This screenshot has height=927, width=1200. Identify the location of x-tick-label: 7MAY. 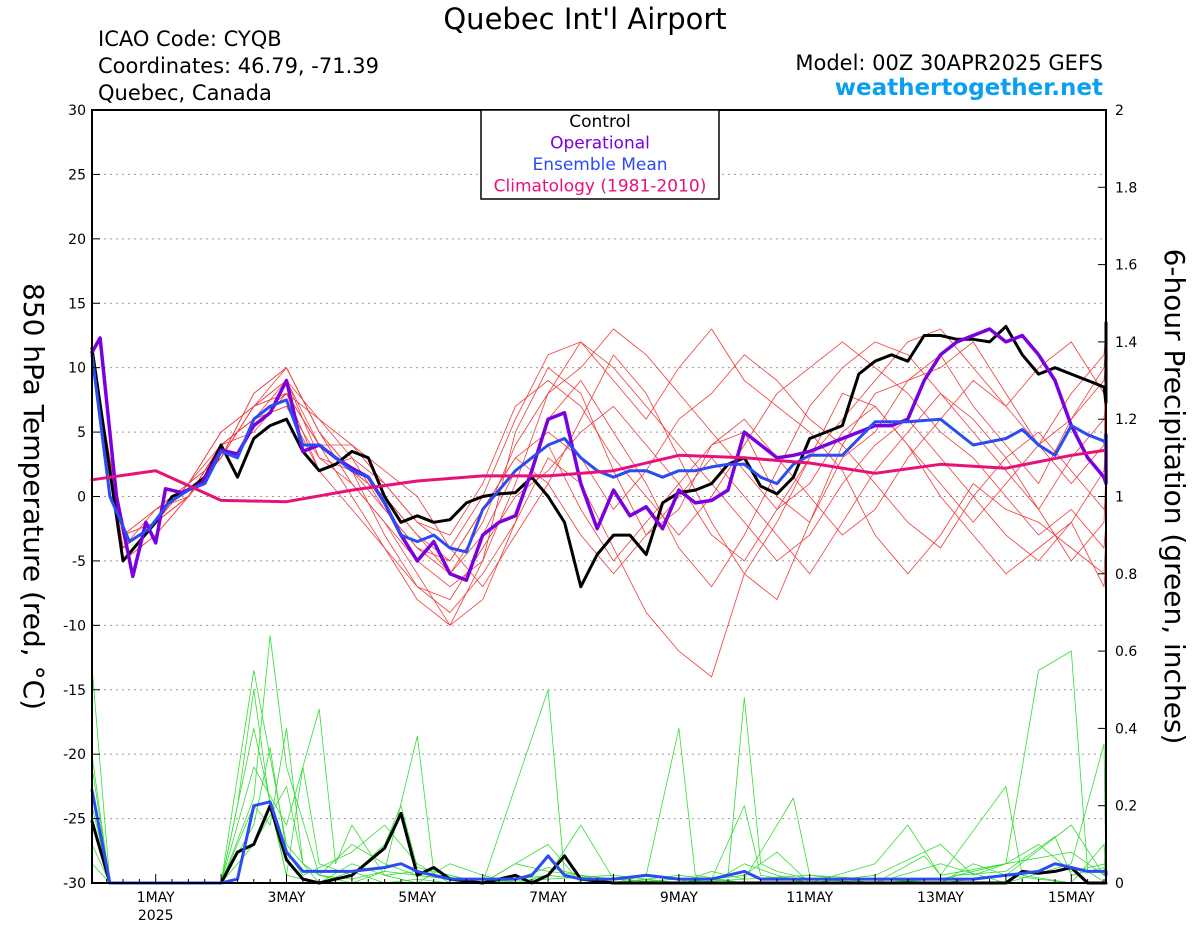
(548, 898).